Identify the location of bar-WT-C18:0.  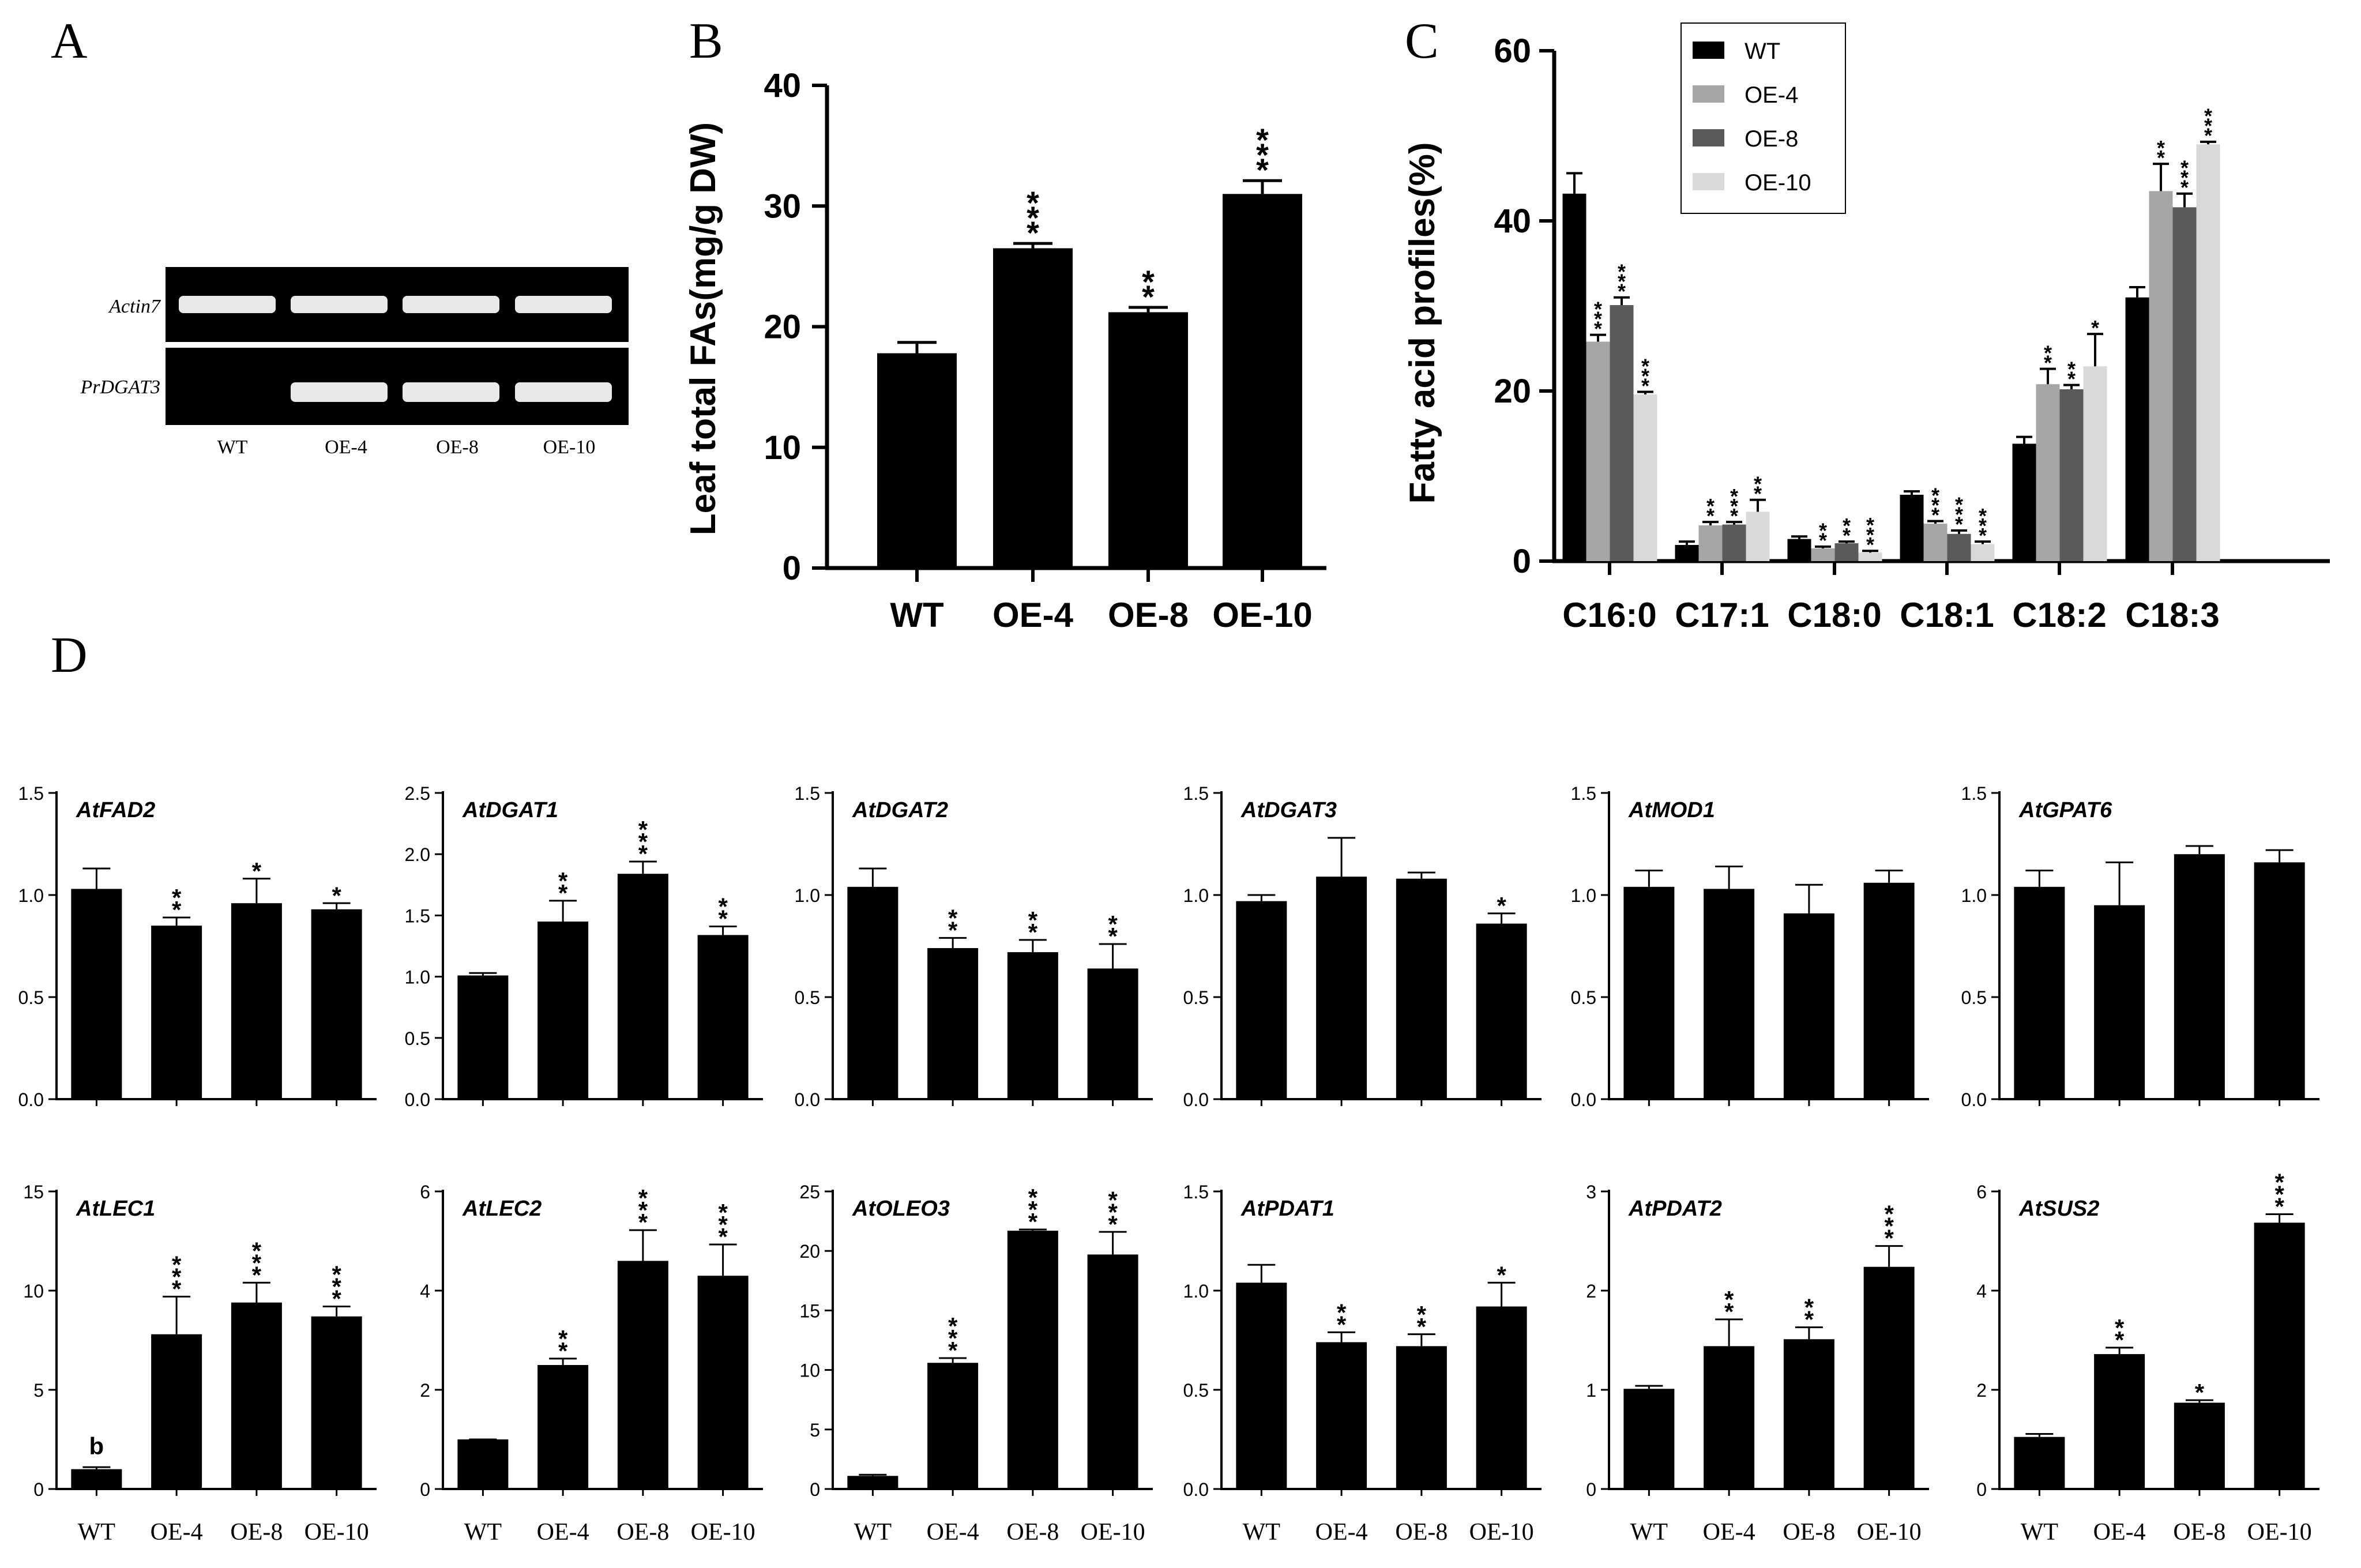
(1799, 550).